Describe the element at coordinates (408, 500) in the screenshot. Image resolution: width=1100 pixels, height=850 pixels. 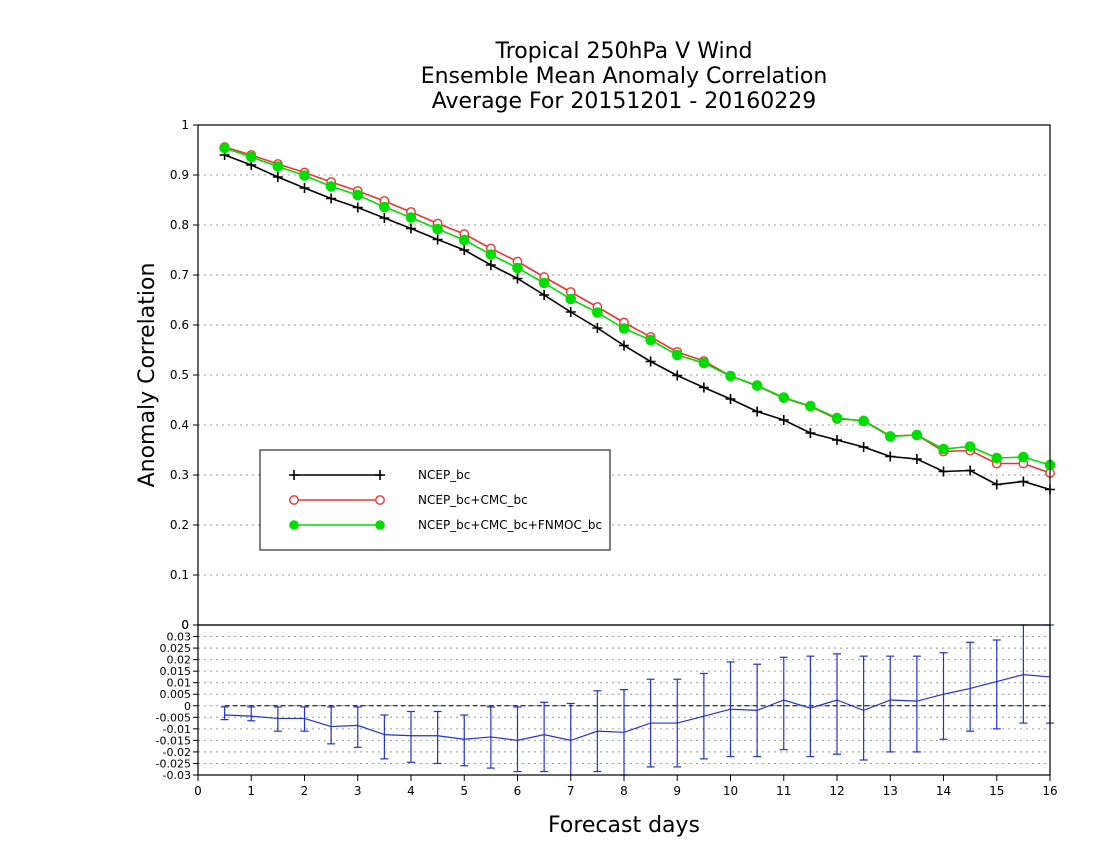
I see `legend-item-1: NCEP_bc+CMC_bc` at that location.